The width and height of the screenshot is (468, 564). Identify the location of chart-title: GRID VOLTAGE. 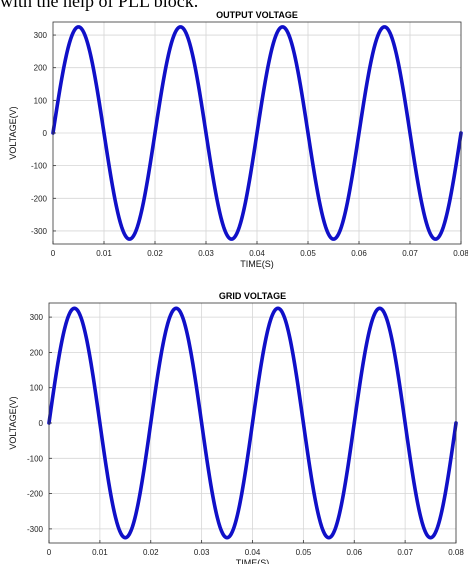
(252, 296).